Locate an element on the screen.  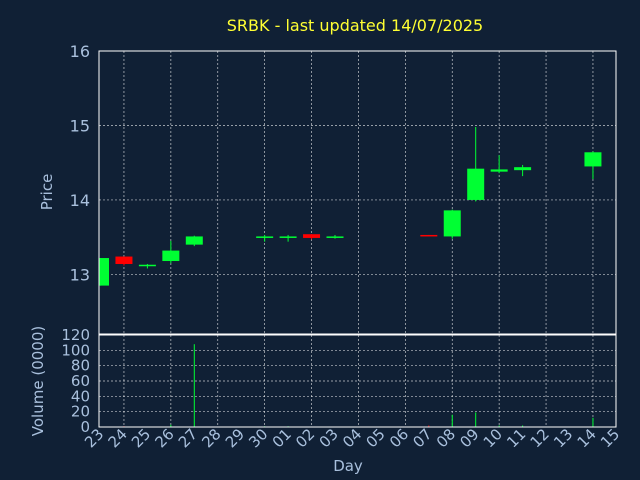
x-axis-label: Day is located at coordinates (348, 466).